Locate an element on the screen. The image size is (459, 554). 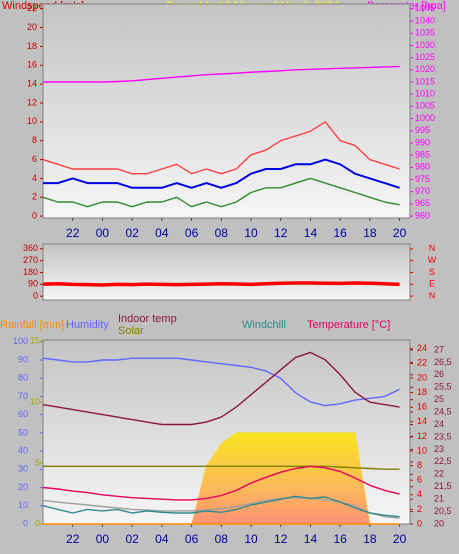
plot-area is located at coordinates (226, 272).